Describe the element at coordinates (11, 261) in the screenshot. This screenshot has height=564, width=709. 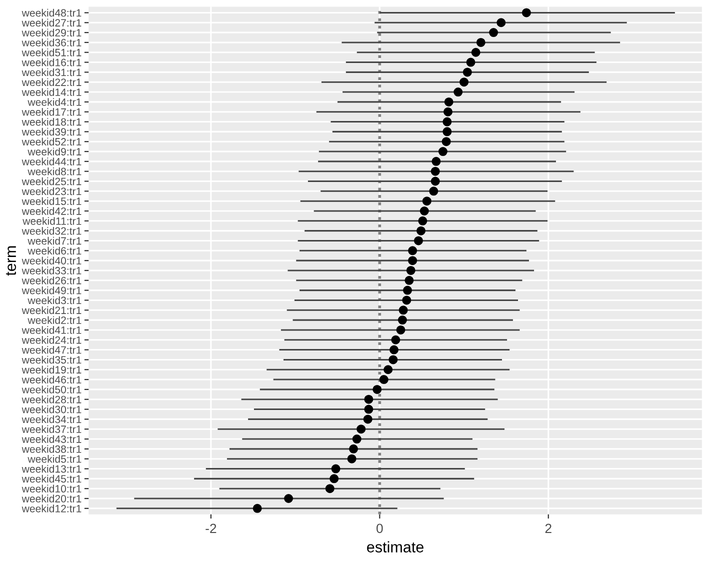
I see `y-axis-title: term` at that location.